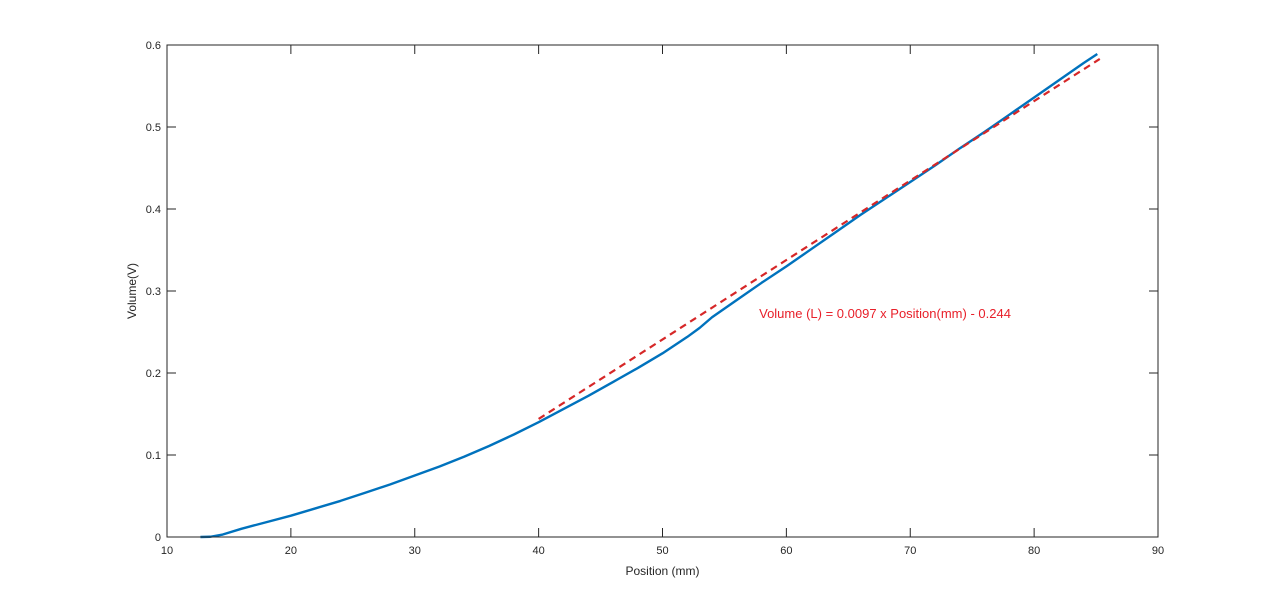 Image resolution: width=1280 pixels, height=603 pixels. Describe the element at coordinates (1034, 551) in the screenshot. I see `x-tick-label: 80` at that location.